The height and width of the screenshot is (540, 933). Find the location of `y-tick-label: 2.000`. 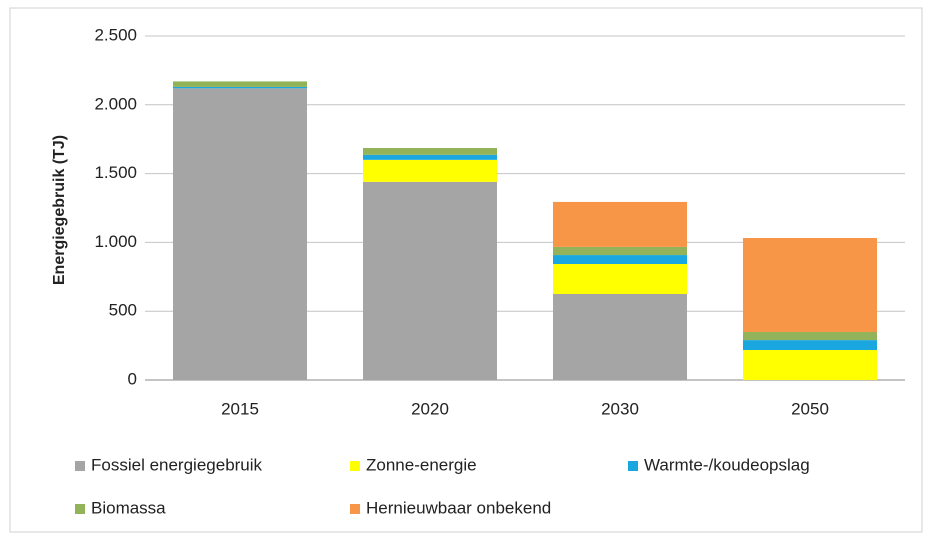

y-tick-label: 2.000 is located at coordinates (115, 103).